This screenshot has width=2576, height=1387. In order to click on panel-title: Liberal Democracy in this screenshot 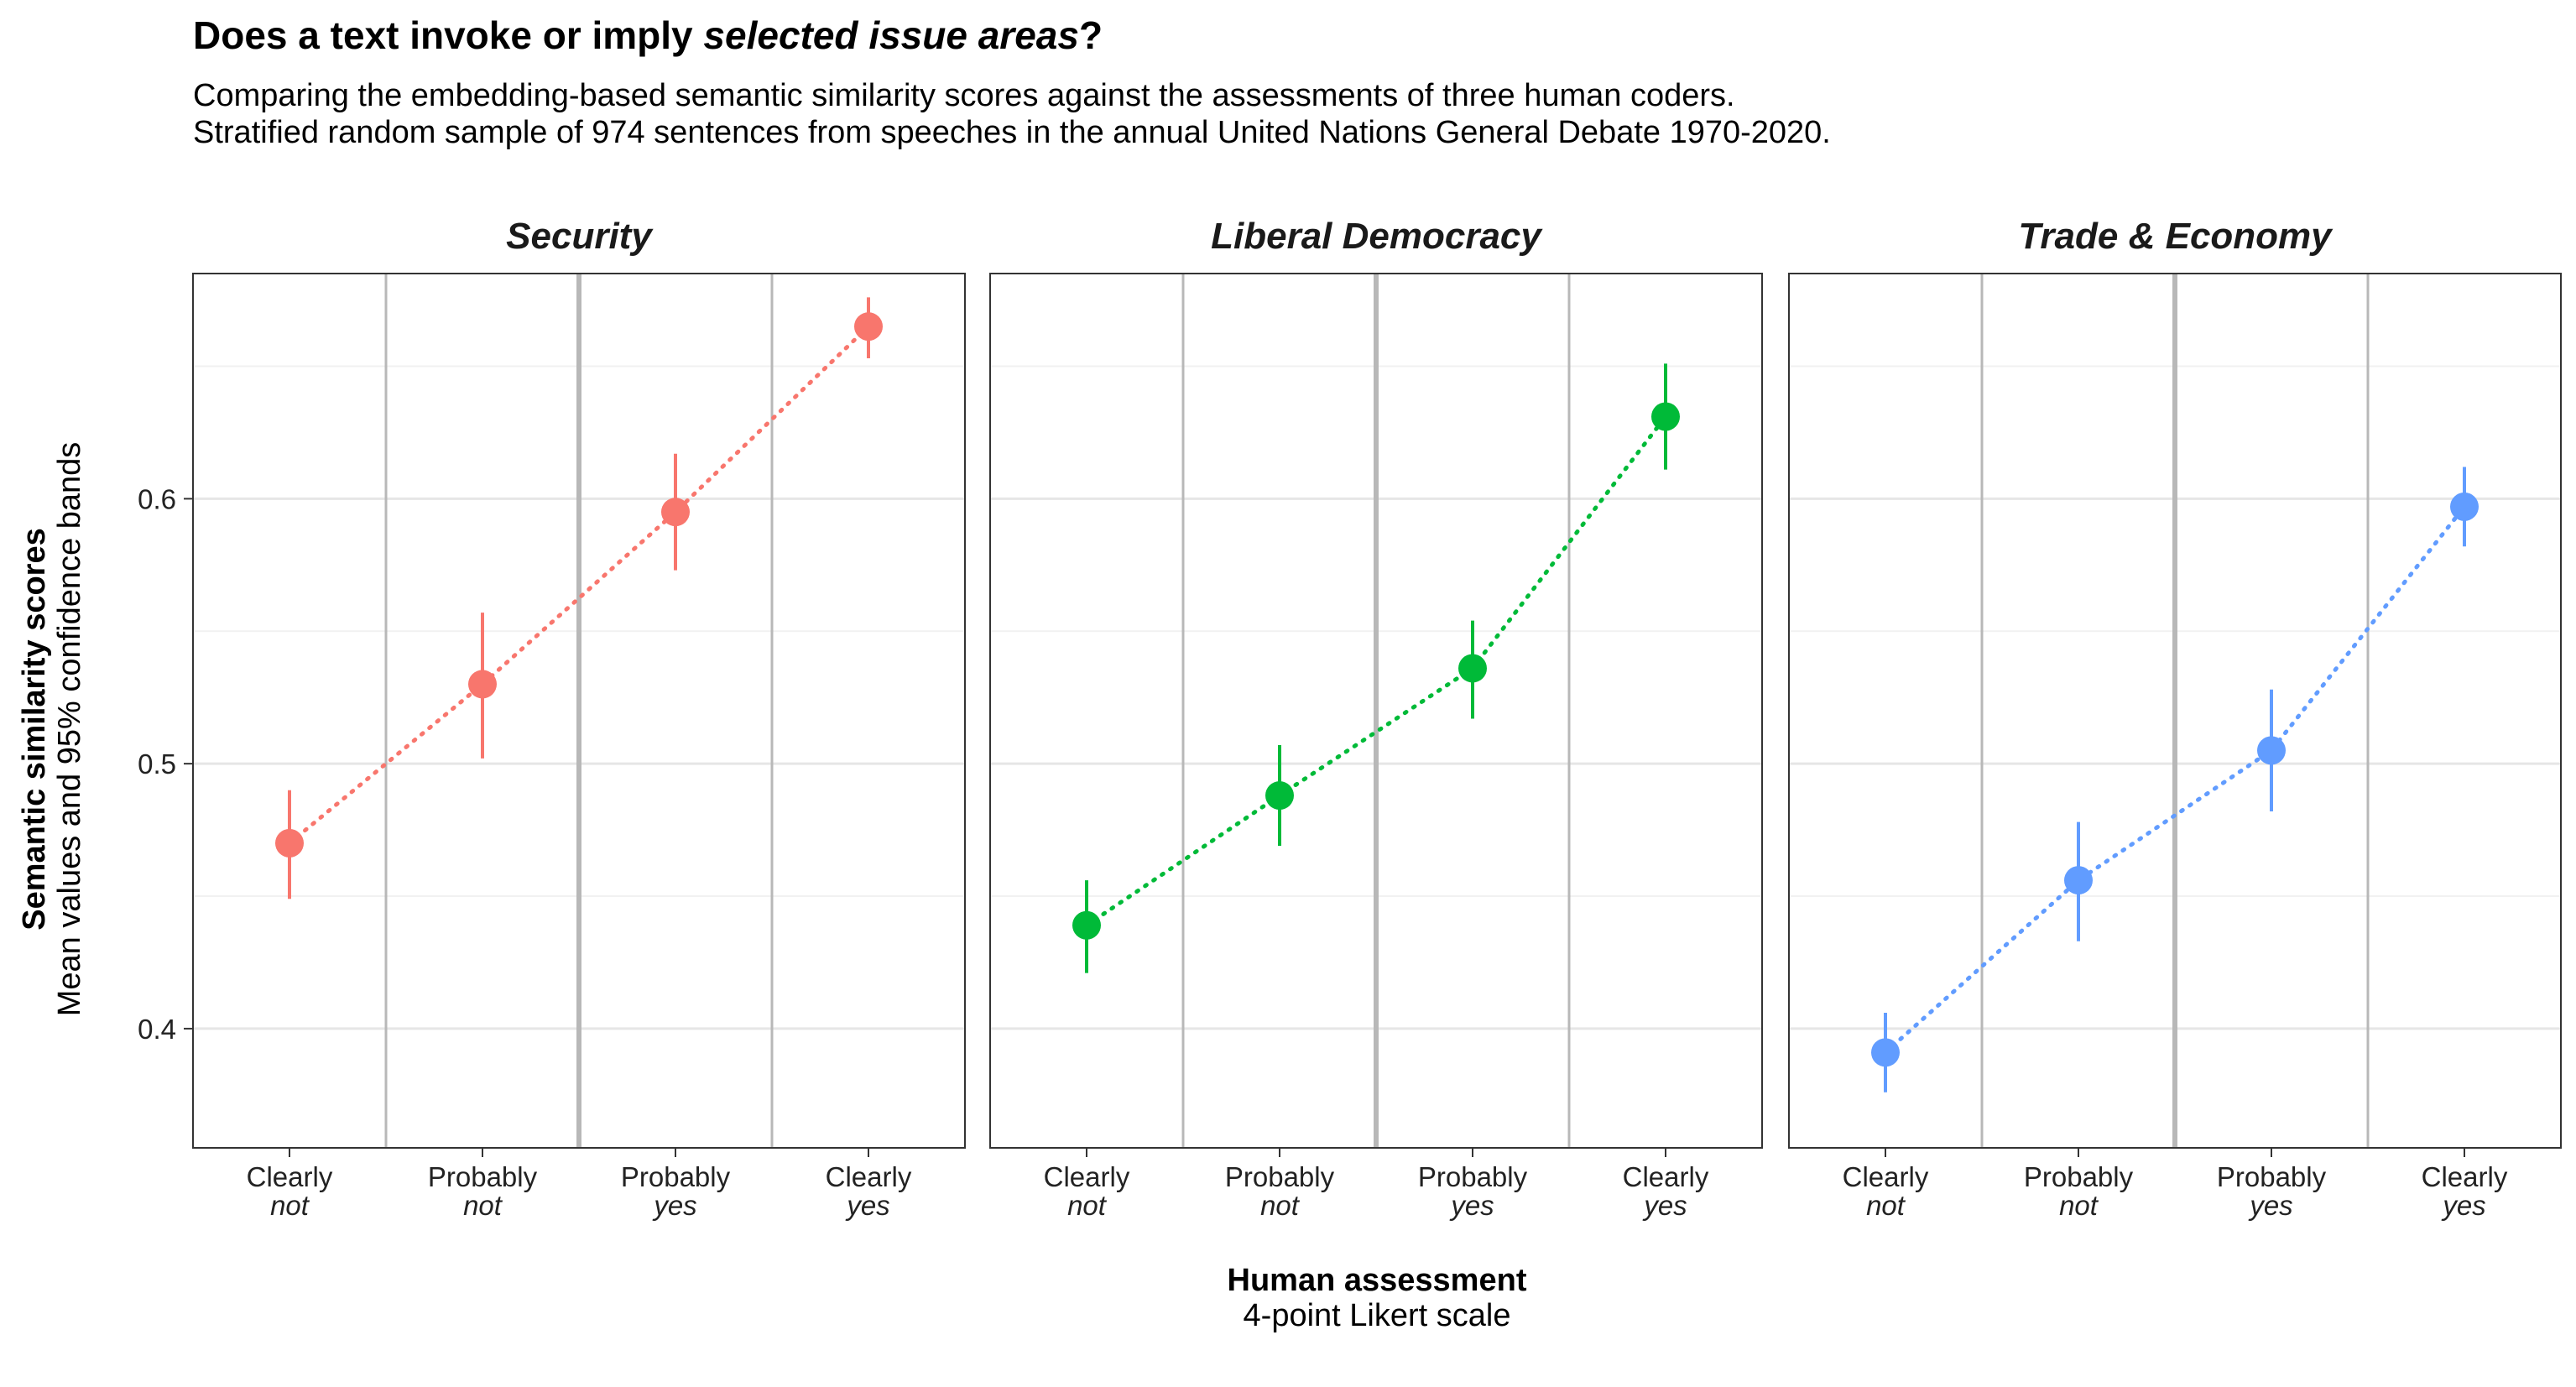, I will do `click(1377, 237)`.